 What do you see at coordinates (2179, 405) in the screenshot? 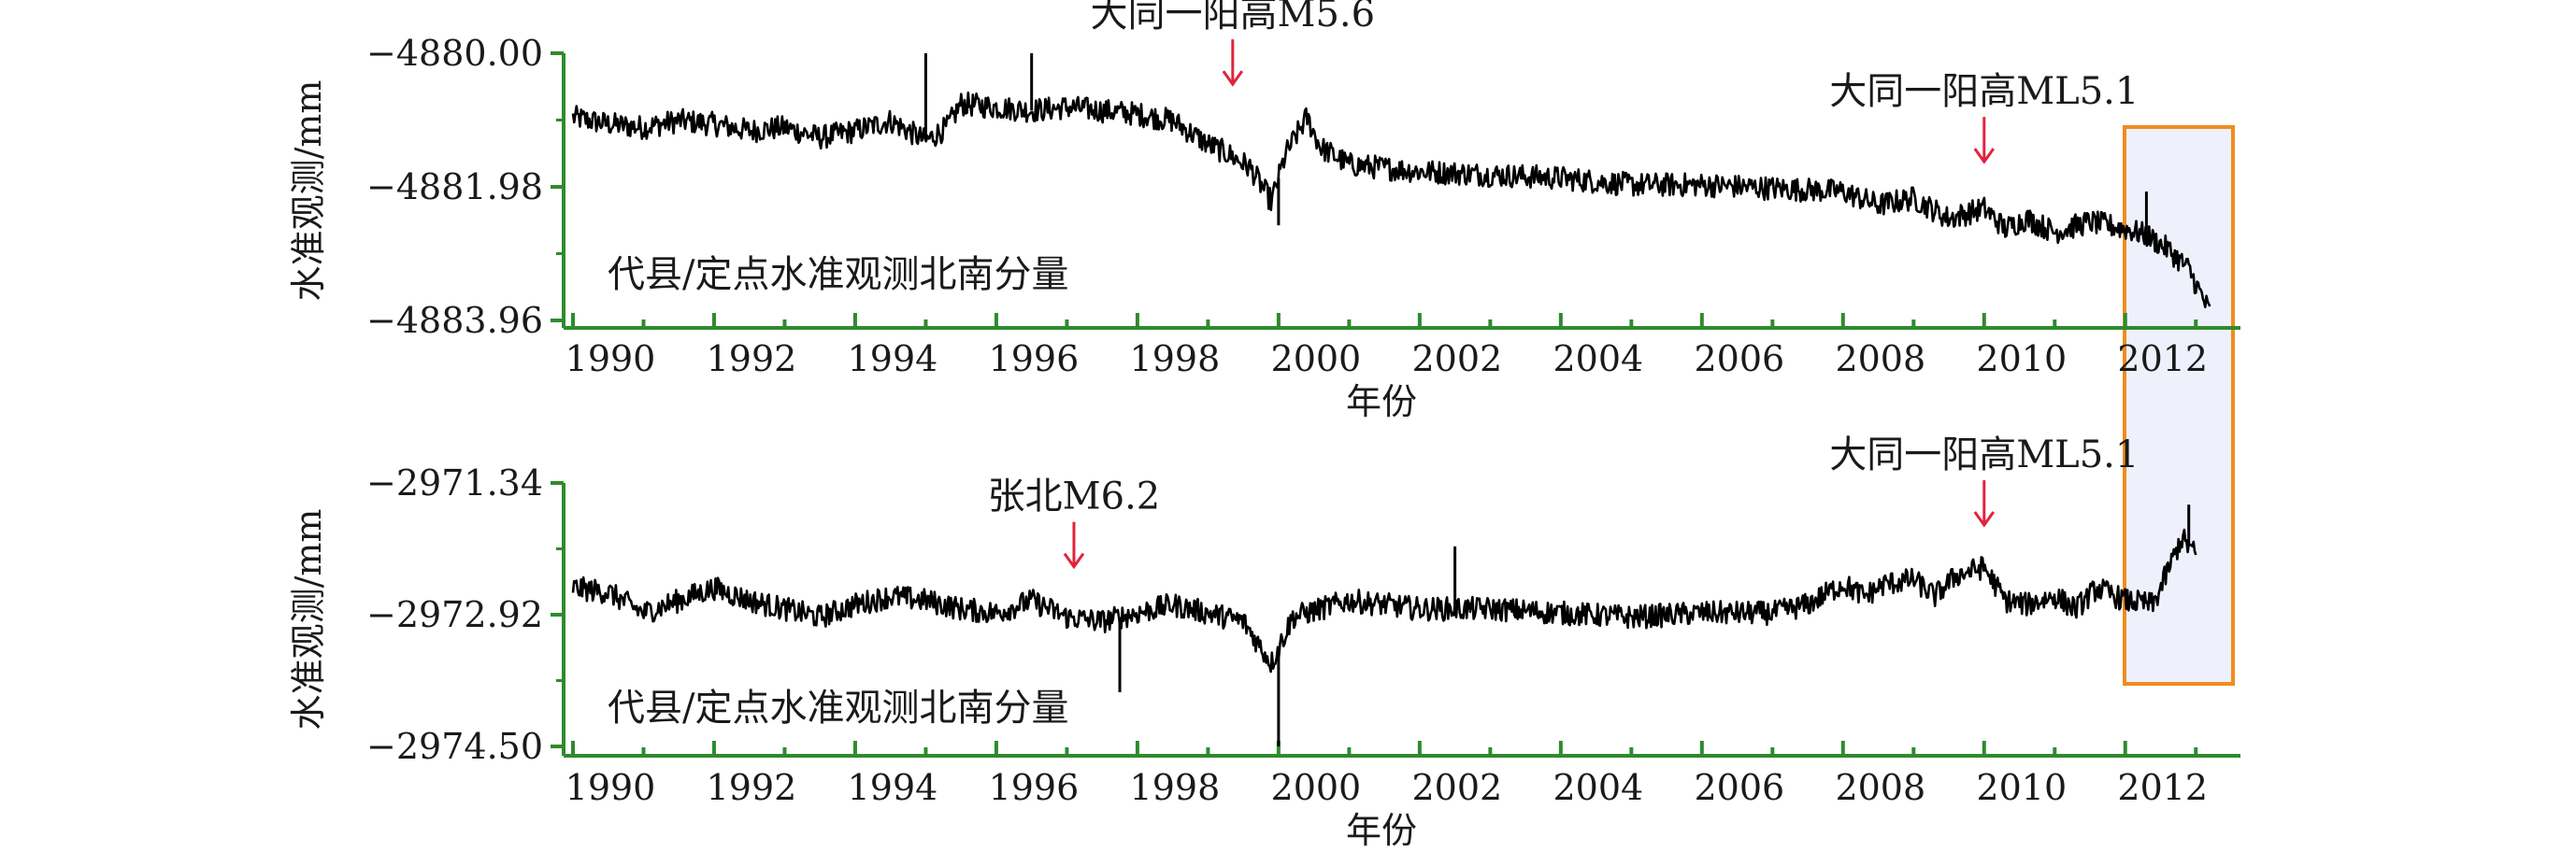
I see `highlight-box` at bounding box center [2179, 405].